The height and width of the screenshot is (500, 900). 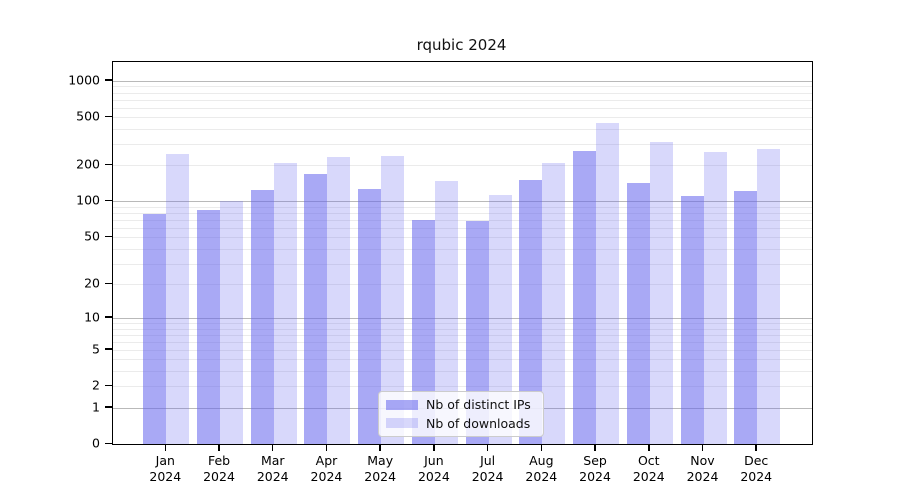 I want to click on x-axis-month-label: May 2024, so click(x=380, y=469).